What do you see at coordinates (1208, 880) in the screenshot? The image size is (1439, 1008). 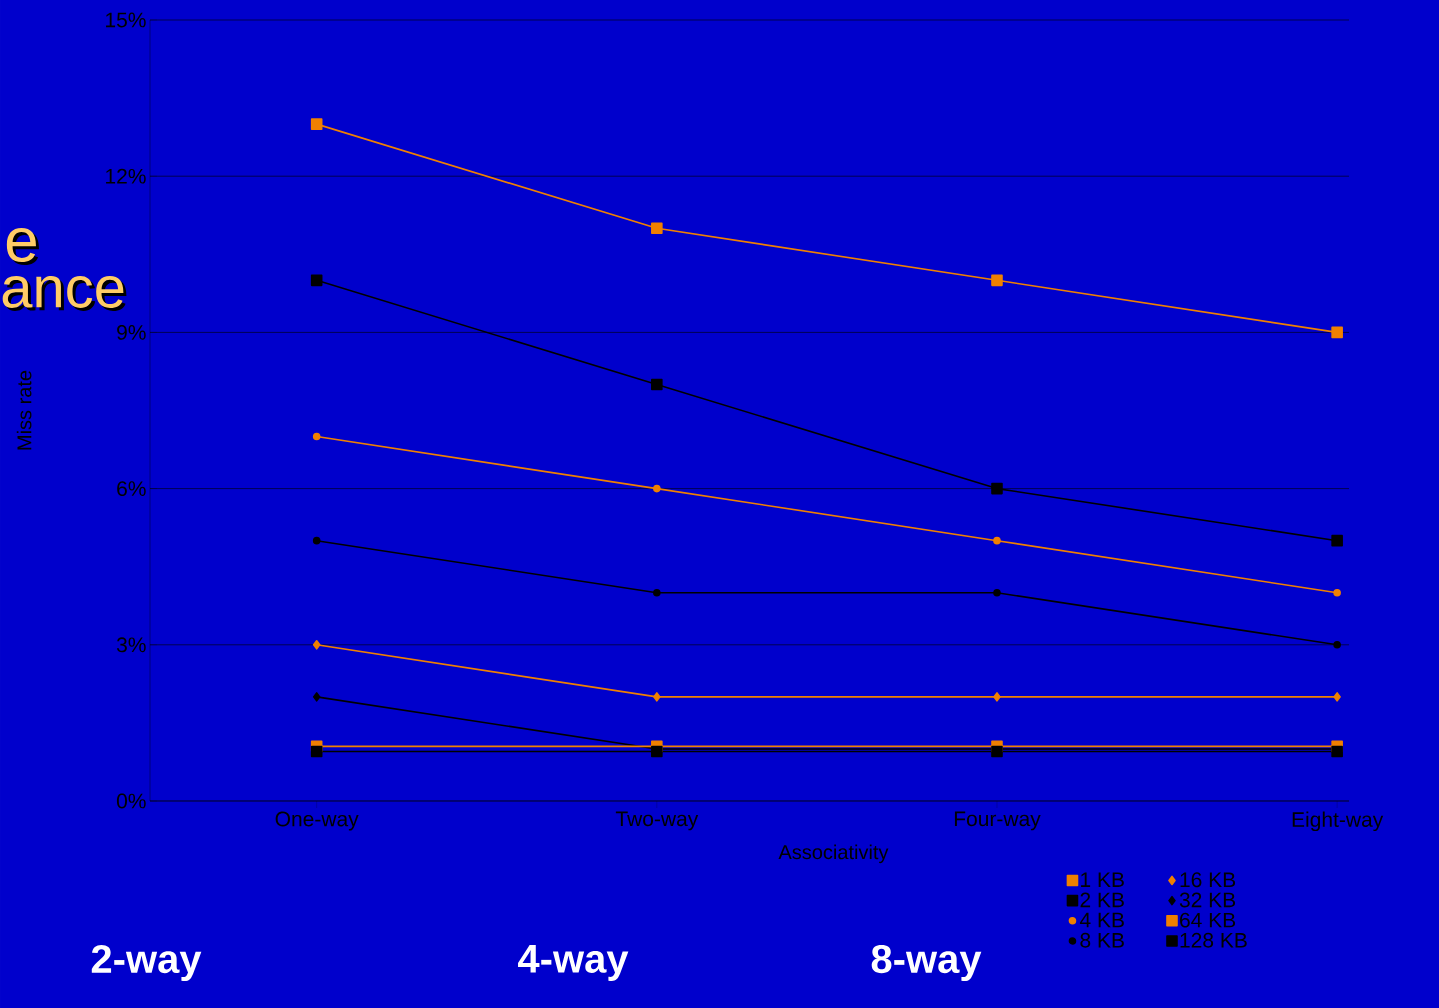 I see `legend-label: 16 KB` at bounding box center [1208, 880].